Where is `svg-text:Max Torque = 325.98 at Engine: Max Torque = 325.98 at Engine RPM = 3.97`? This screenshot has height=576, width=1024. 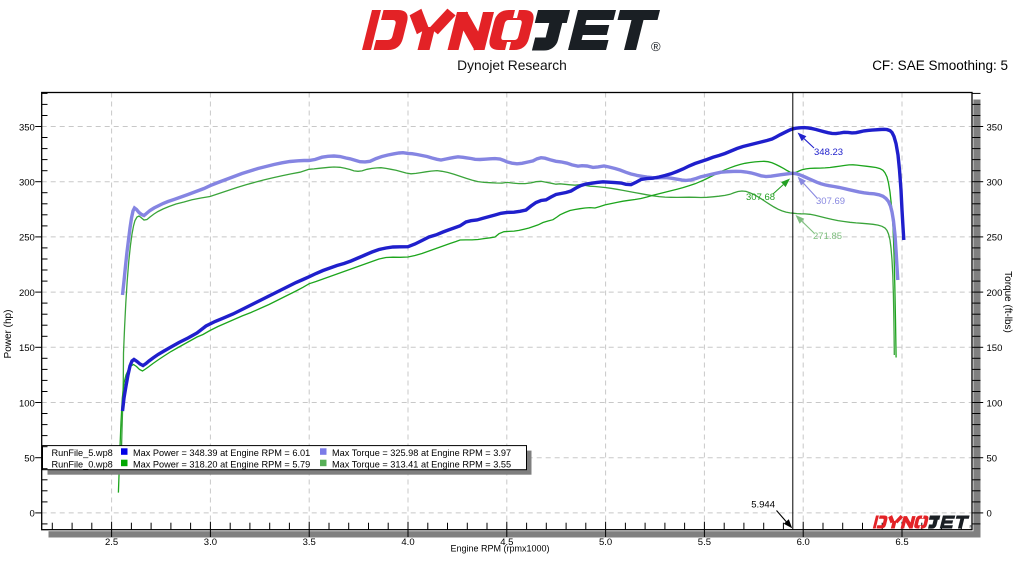 svg-text:Max Torque = 325.98 at Engine: Max Torque = 325.98 at Engine RPM = 3.97 is located at coordinates (421, 453).